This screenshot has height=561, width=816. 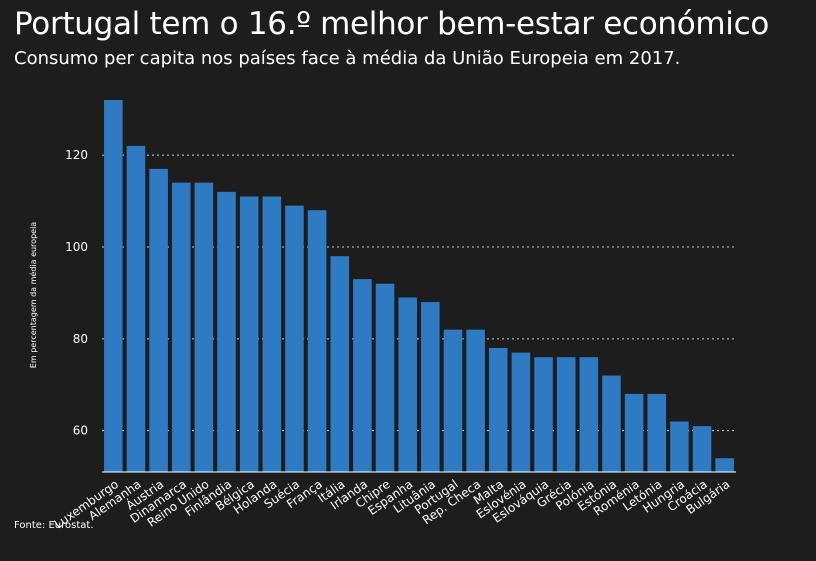 I want to click on bar-let-nia, so click(x=657, y=432).